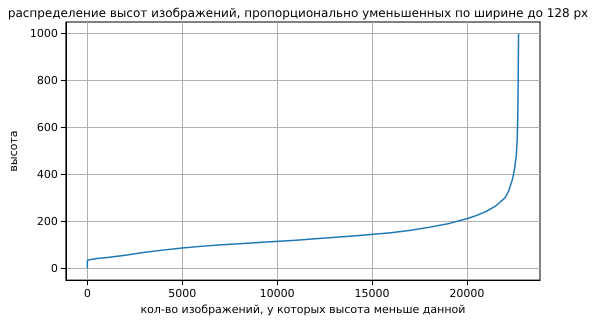  I want to click on y-tick-label: 400, so click(47, 175).